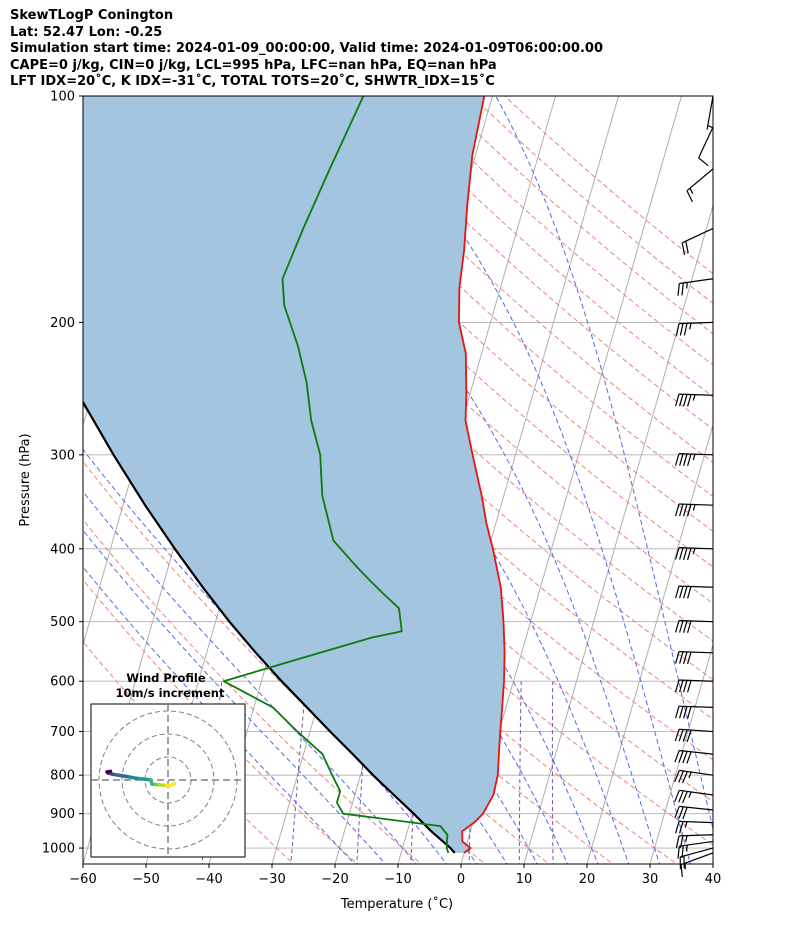 The image size is (794, 937). I want to click on x-tick-label: −50, so click(145, 879).